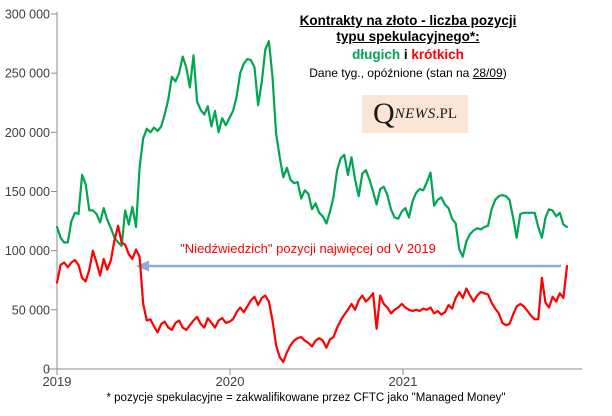 The height and width of the screenshot is (416, 612). I want to click on y-tick-label: 100 000, so click(27, 251).